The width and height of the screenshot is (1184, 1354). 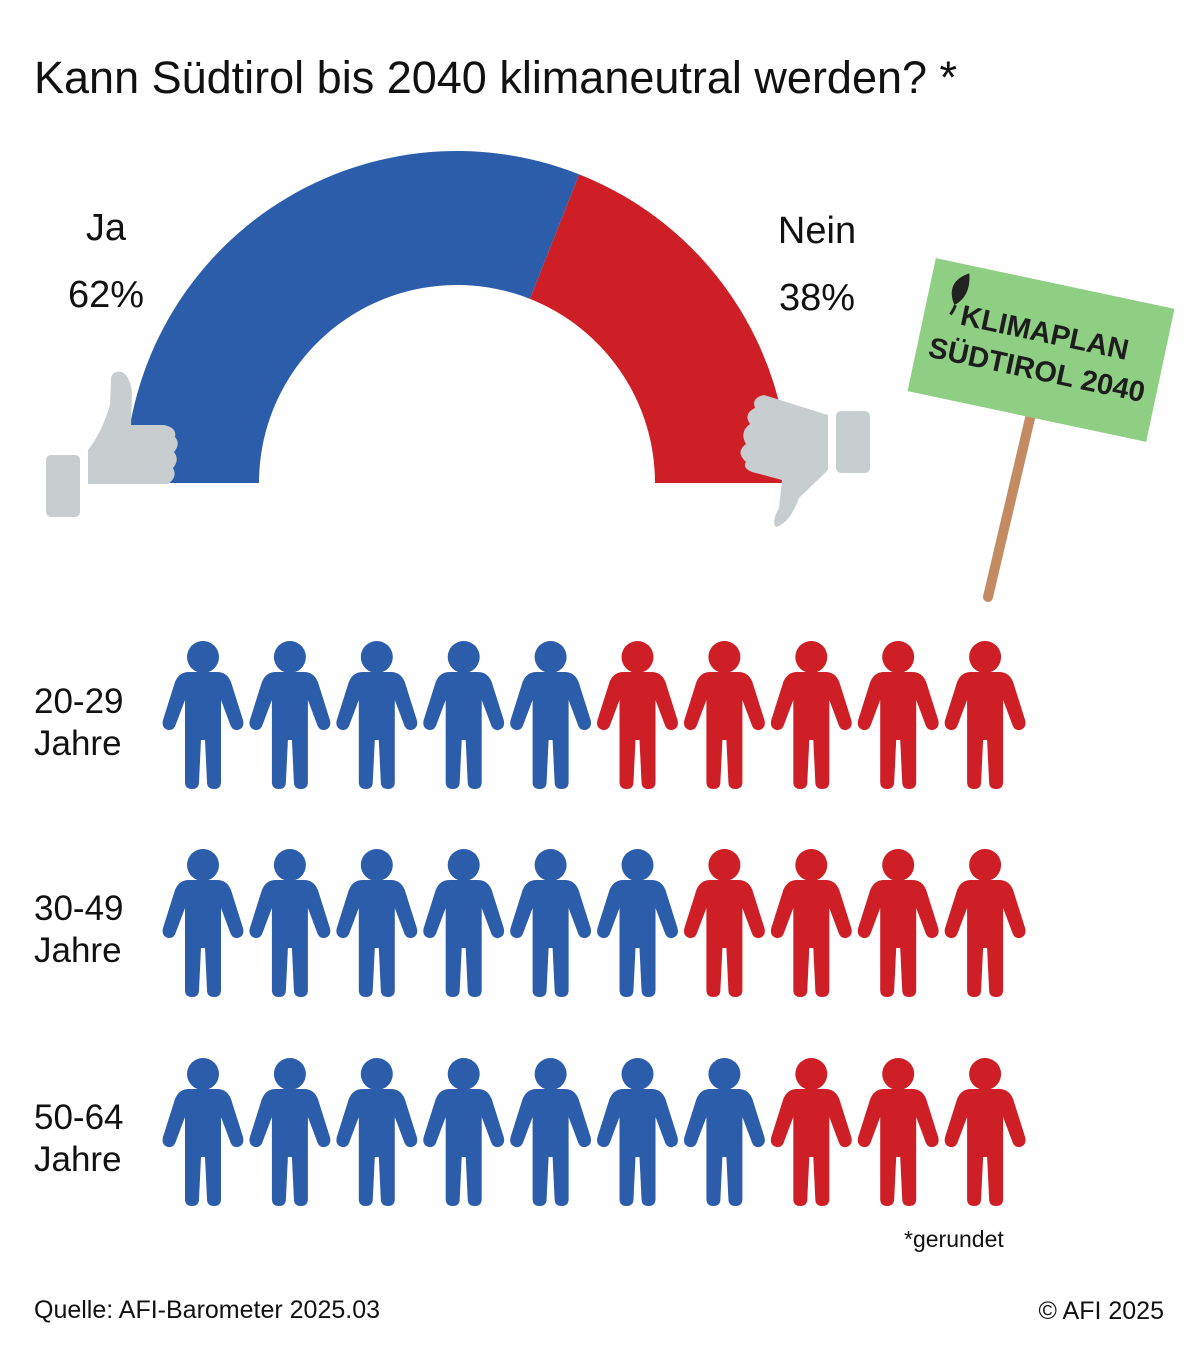 What do you see at coordinates (954, 1239) in the screenshot?
I see `footnote: *gerundet` at bounding box center [954, 1239].